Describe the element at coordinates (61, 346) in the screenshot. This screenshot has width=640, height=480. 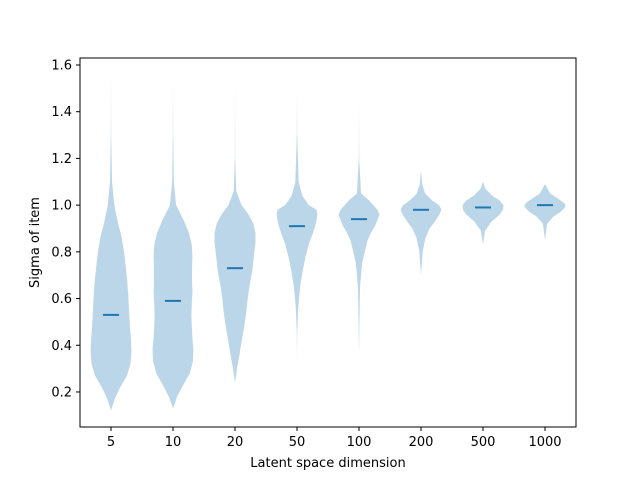
I see `y-tick-label: 0.4` at that location.